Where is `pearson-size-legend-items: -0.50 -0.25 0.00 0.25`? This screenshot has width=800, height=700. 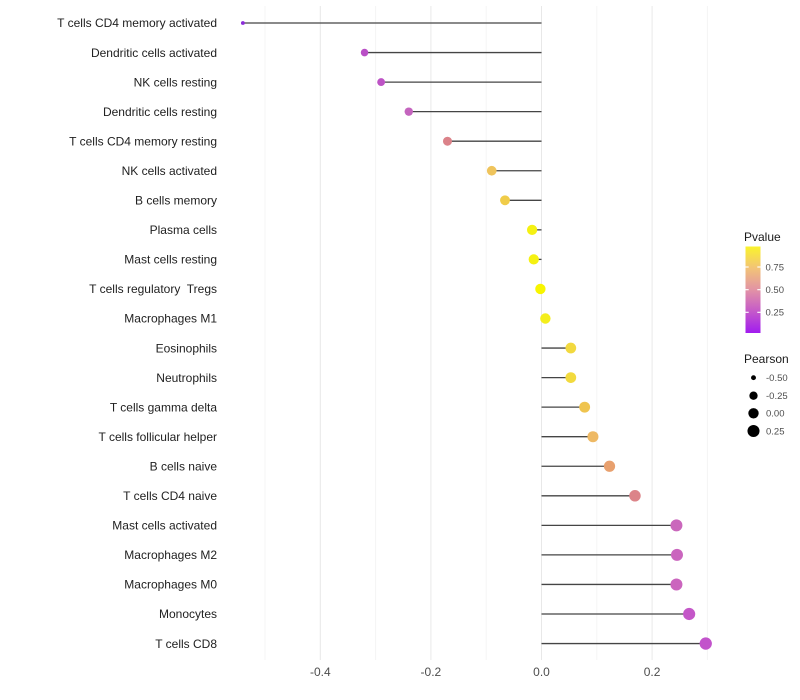 pearson-size-legend-items: -0.50 -0.25 0.00 0.25 is located at coordinates (767, 405).